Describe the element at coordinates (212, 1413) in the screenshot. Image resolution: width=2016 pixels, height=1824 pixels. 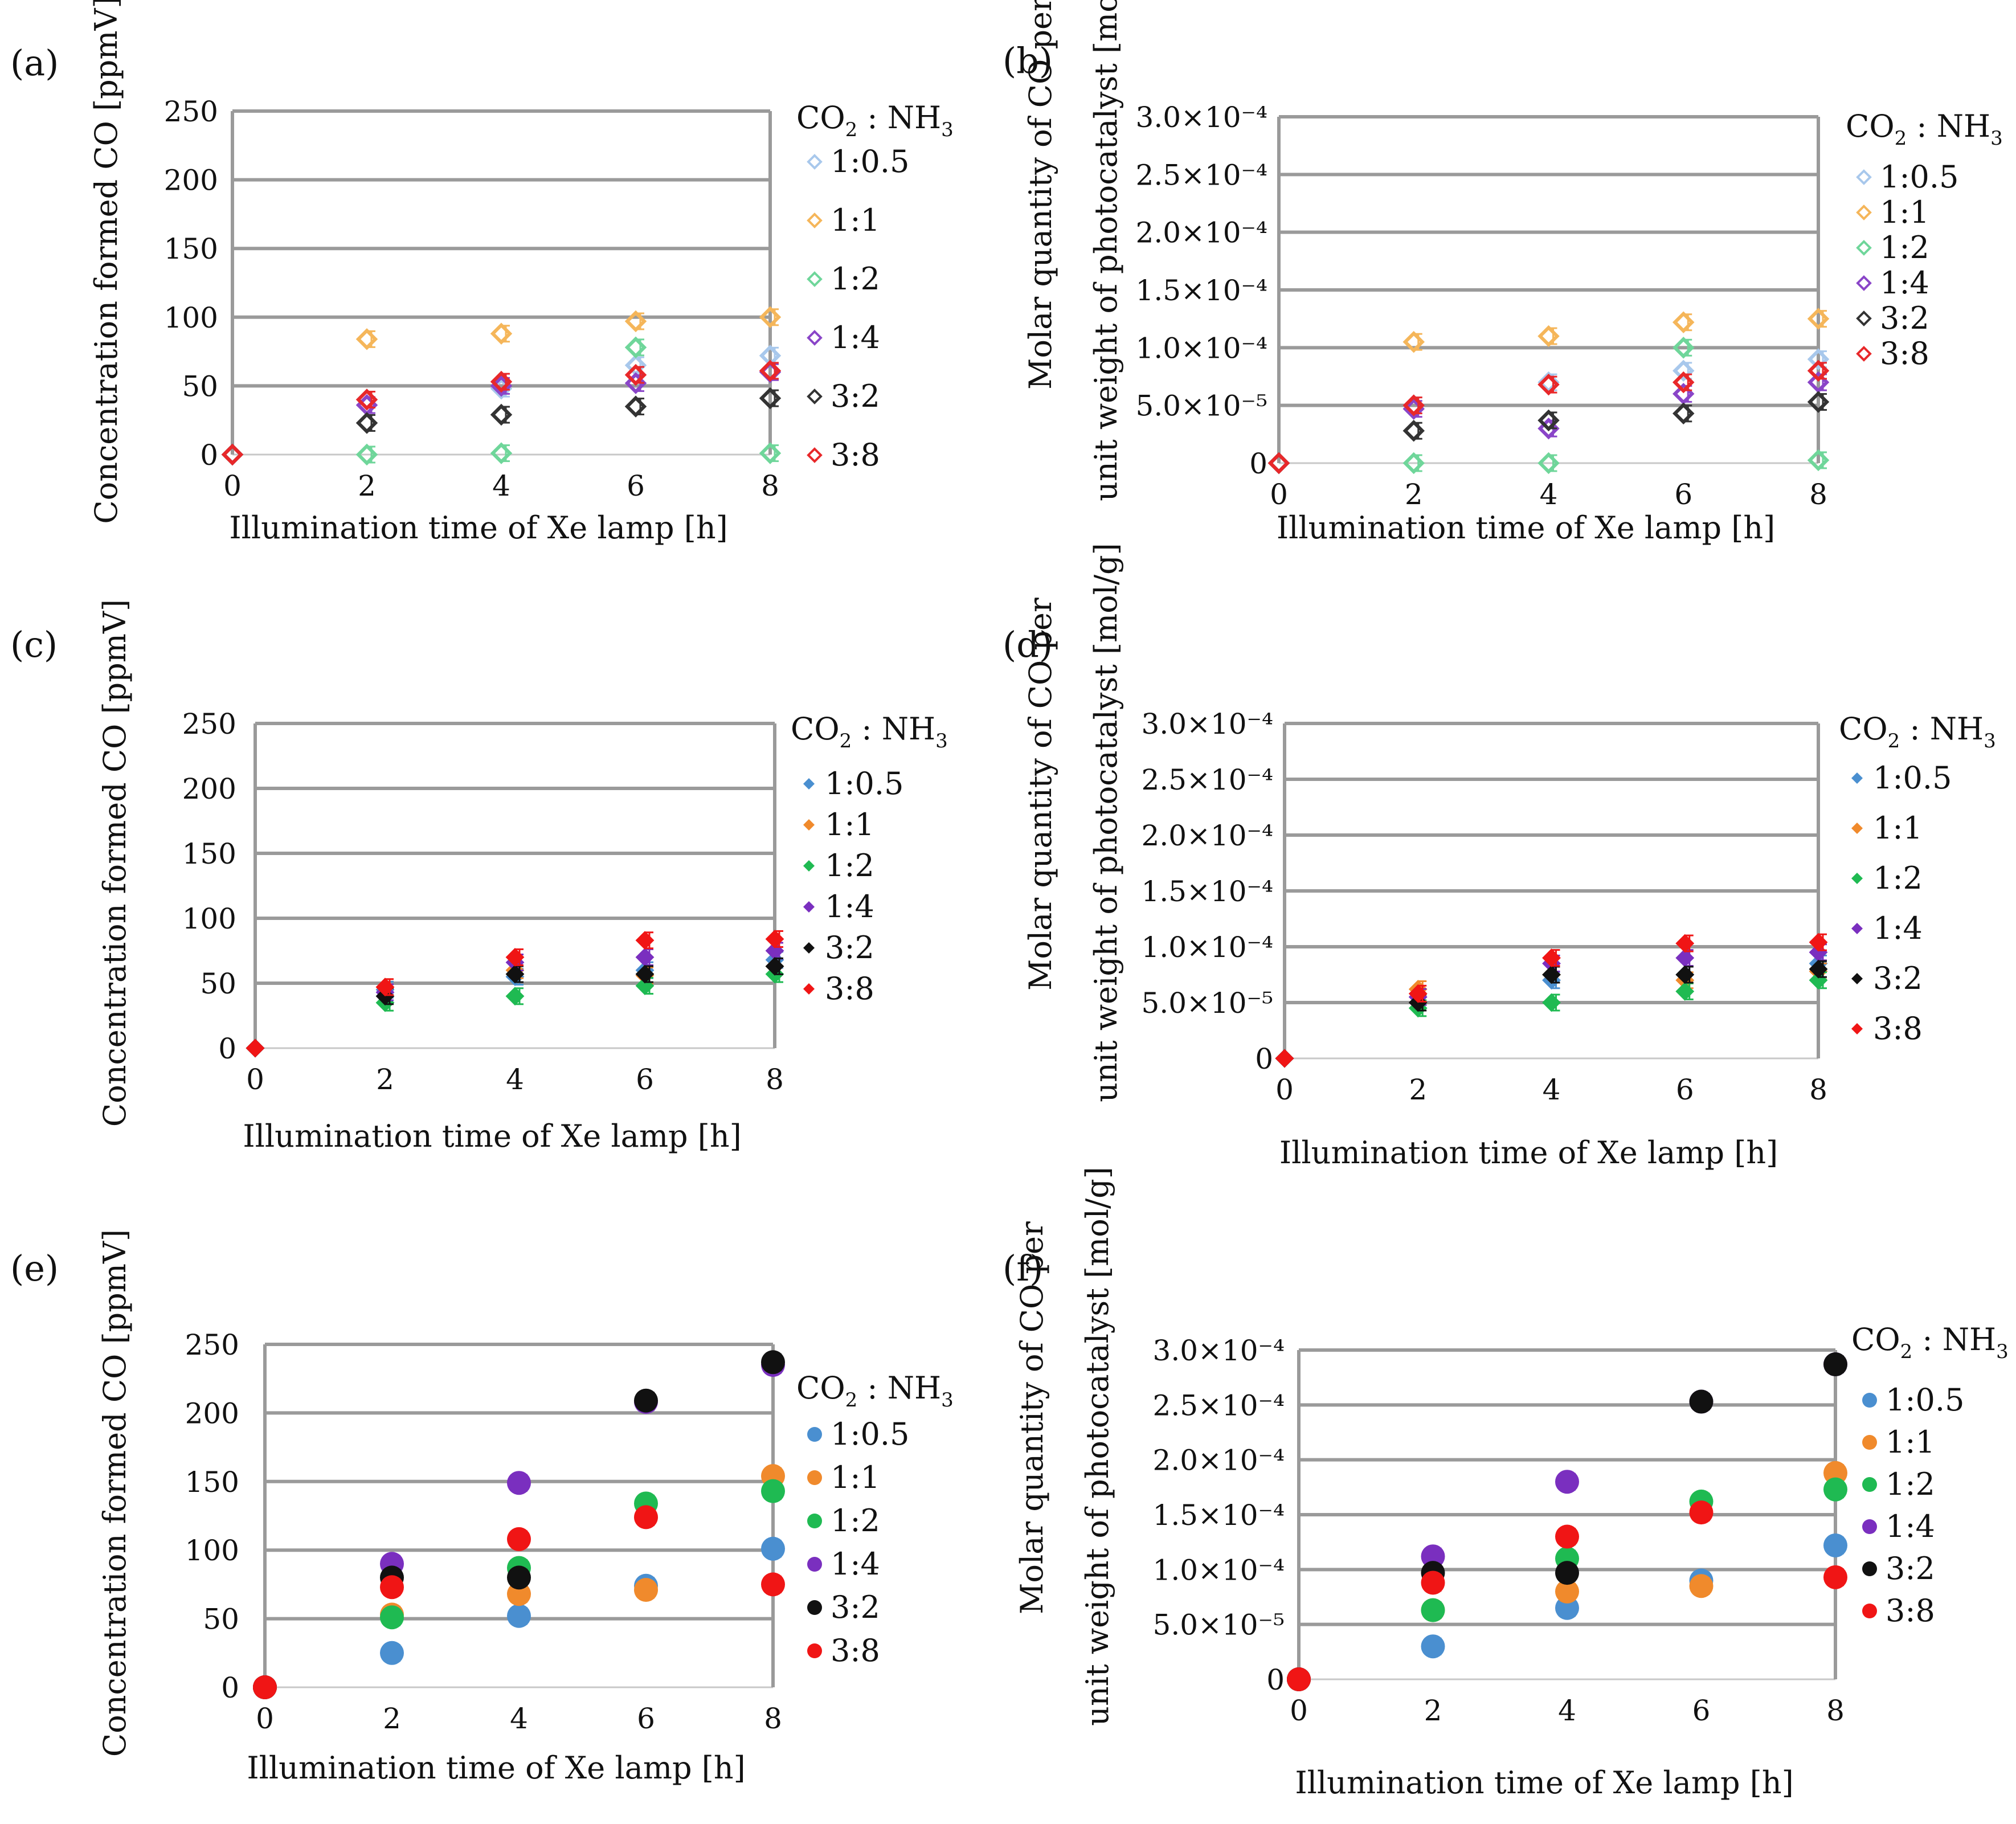
I see `y-tick-label: 200` at that location.